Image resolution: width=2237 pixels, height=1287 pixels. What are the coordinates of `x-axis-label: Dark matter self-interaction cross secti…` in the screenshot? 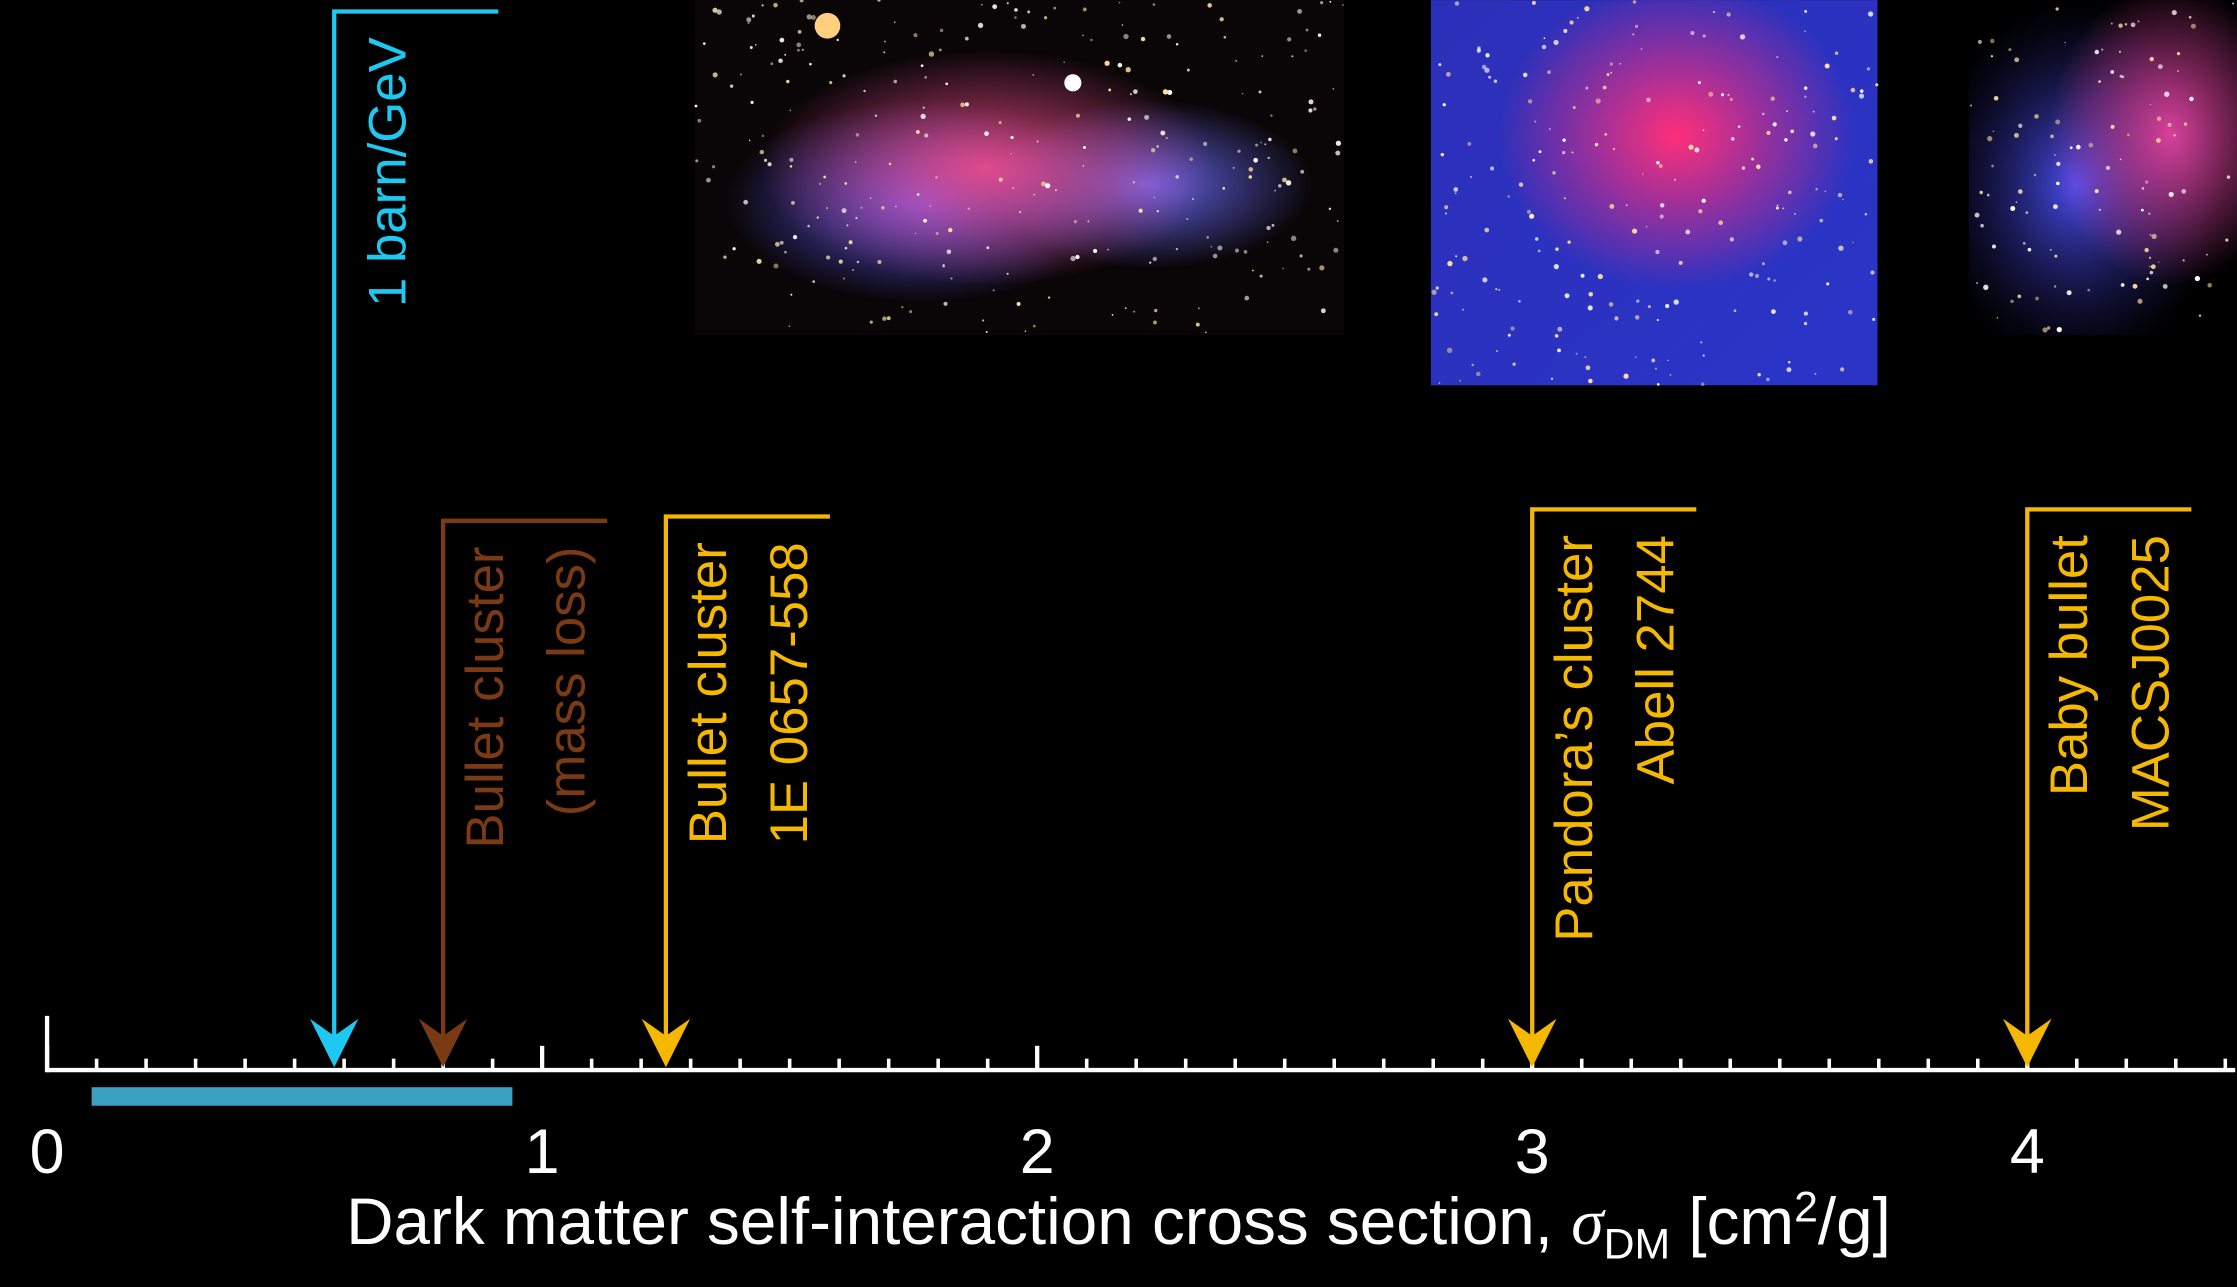 It's located at (1118, 1225).